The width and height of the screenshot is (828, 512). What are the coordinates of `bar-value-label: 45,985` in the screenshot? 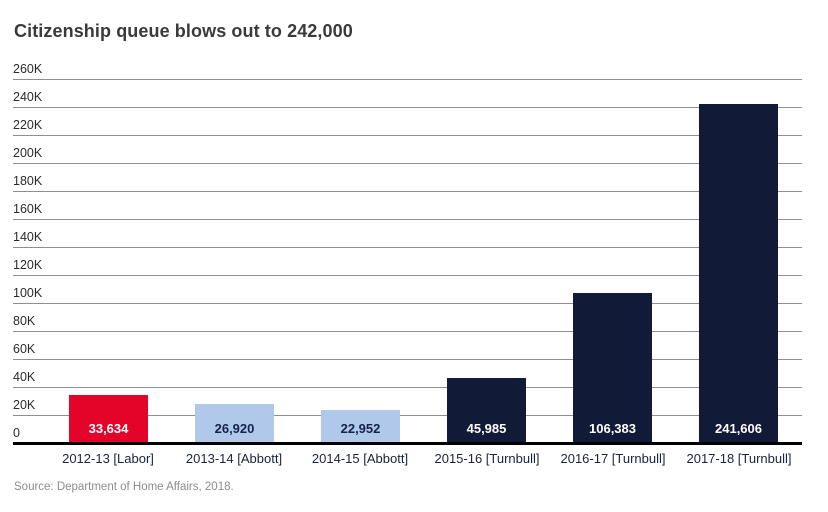 It's located at (486, 428).